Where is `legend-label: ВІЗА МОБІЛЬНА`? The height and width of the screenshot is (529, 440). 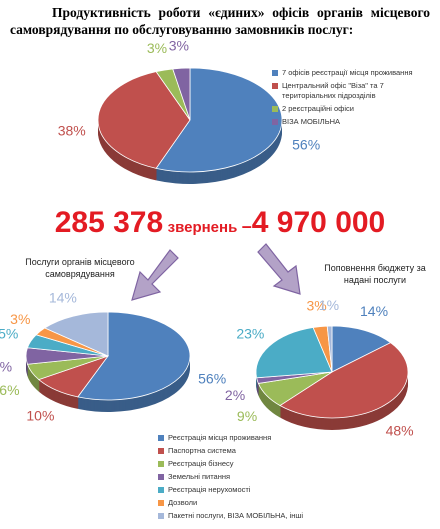
legend-label: ВІЗА МОБІЛЬНА is located at coordinates (311, 121).